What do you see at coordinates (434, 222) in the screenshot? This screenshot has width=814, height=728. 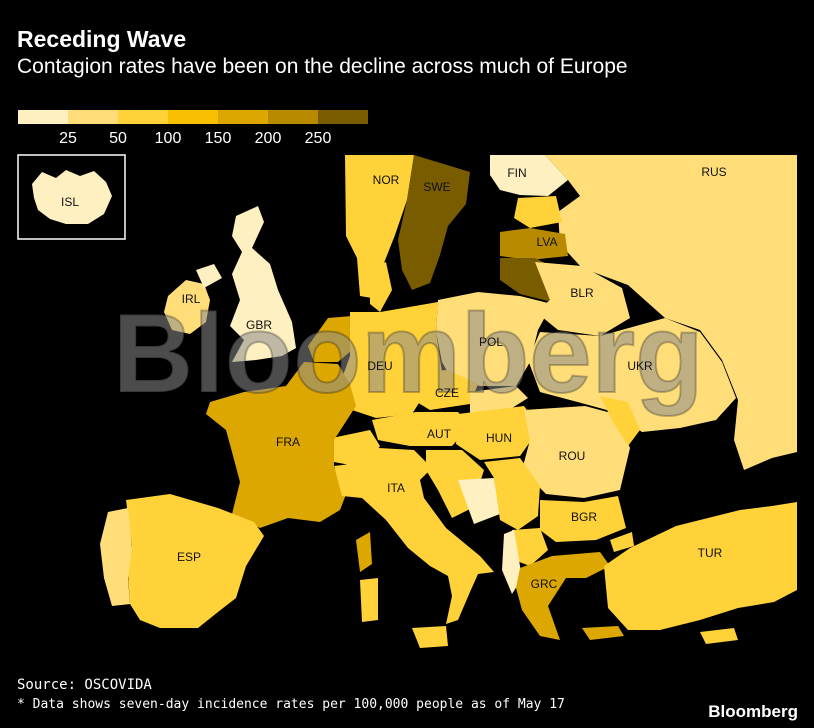 I see `sweden-shape` at bounding box center [434, 222].